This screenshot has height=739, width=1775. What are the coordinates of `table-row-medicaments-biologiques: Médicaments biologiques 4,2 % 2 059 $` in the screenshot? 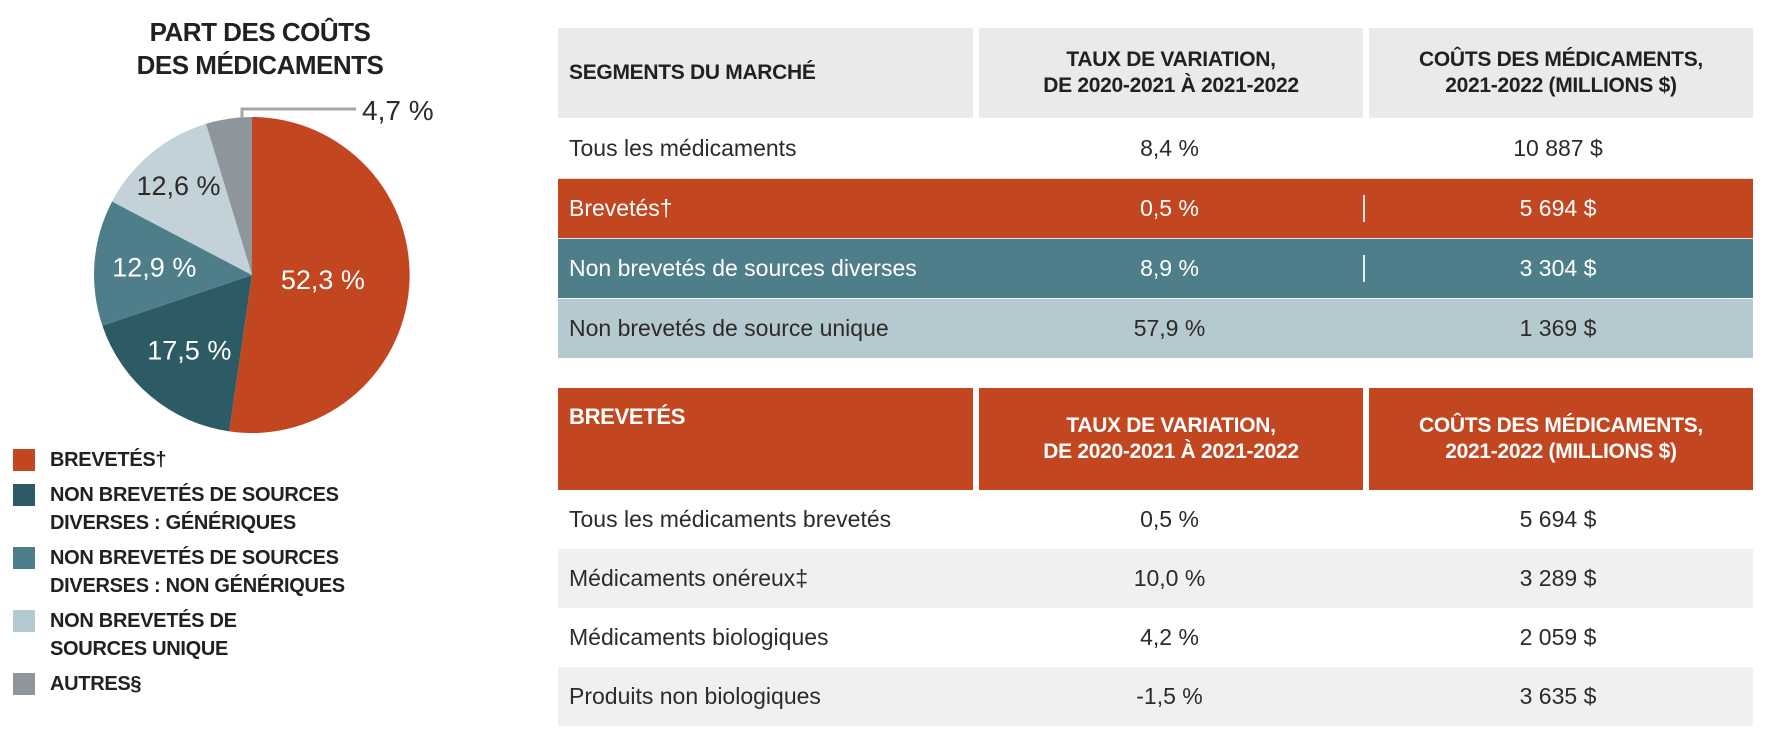 It's located at (1155, 637).